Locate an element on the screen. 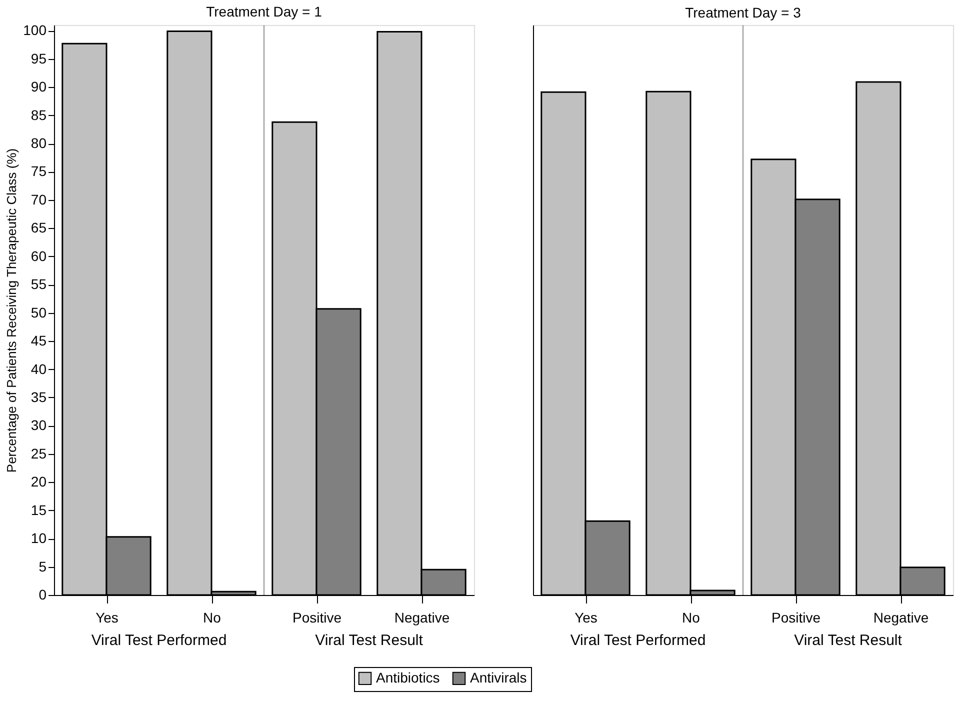 The image size is (961, 724). y-tick-label: 40 is located at coordinates (38, 368).